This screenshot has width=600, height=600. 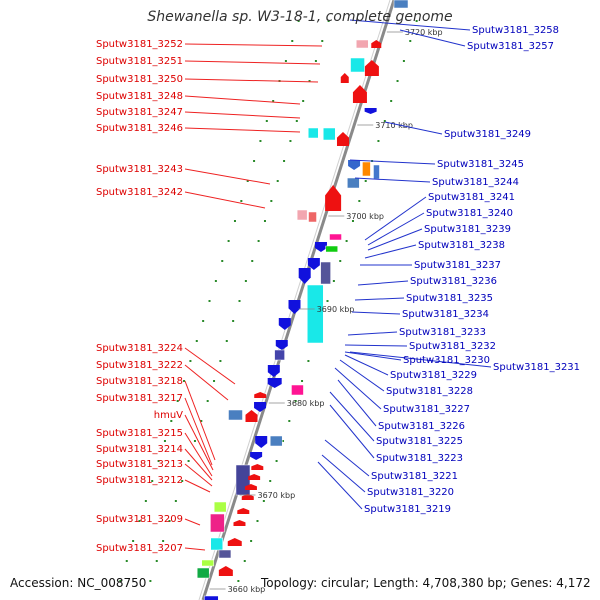 What do you see at coordinates (515, 30) in the screenshot?
I see `gene-label-right: Sputw3181_3258` at bounding box center [515, 30].